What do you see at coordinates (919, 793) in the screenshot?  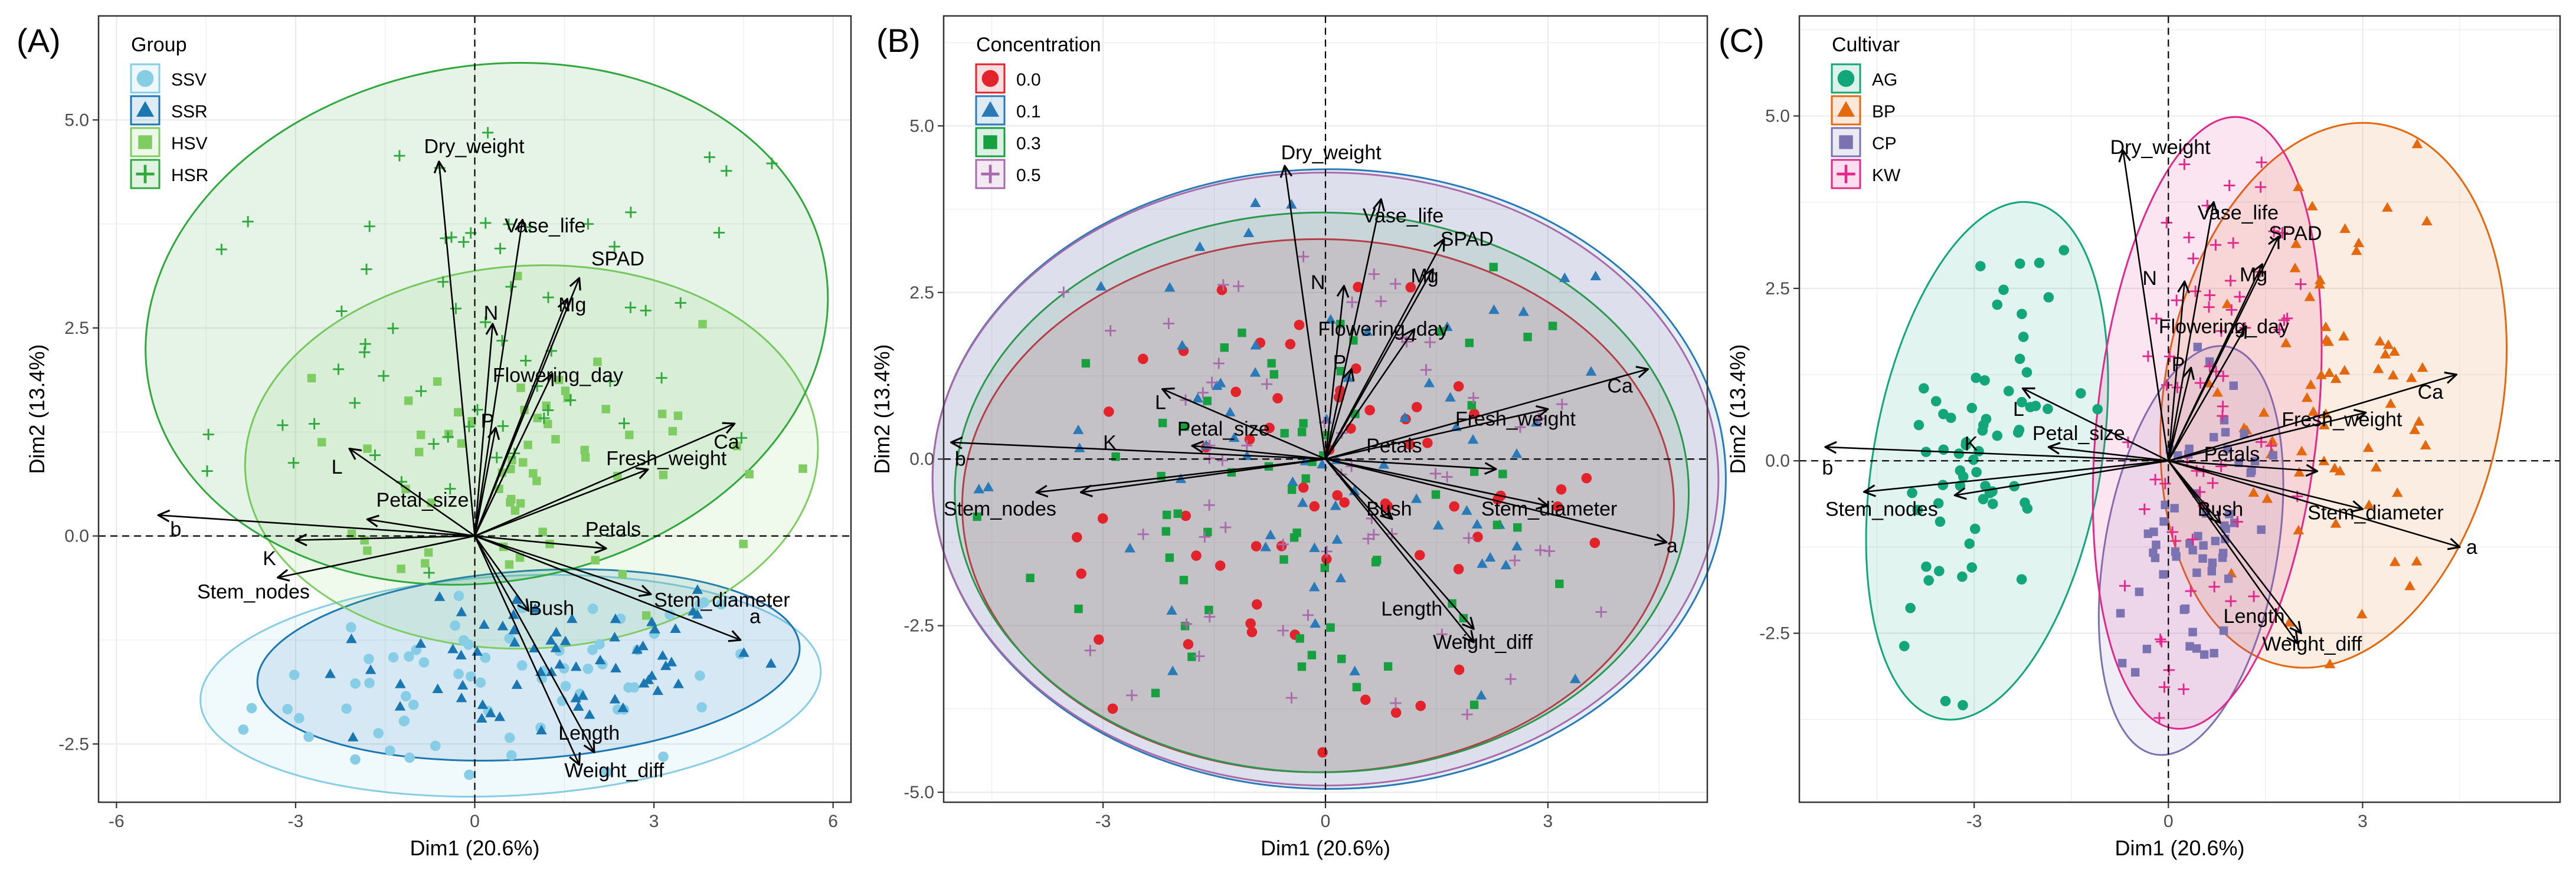 I see `y-tick-label: -5.0` at bounding box center [919, 793].